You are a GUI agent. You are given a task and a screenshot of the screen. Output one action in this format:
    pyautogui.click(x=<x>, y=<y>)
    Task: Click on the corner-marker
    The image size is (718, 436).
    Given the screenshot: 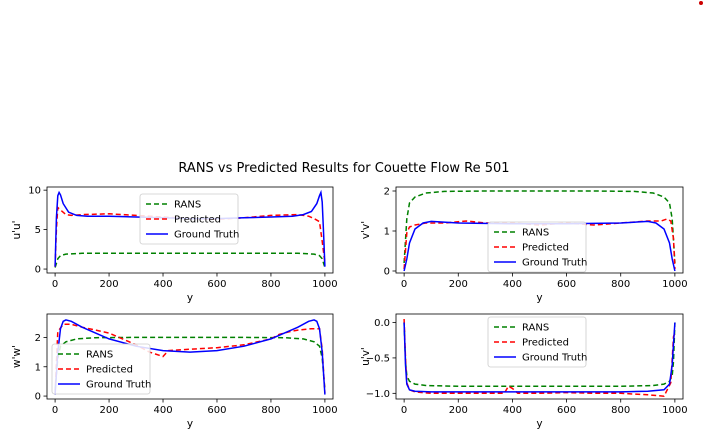 What is the action you would take?
    pyautogui.click(x=701, y=3)
    